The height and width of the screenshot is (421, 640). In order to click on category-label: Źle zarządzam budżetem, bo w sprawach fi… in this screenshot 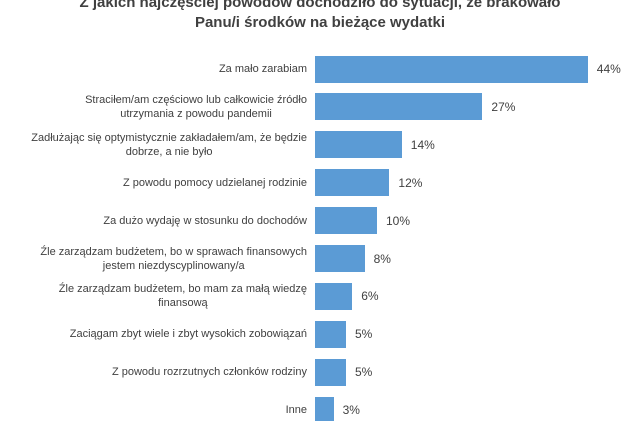, I will do `click(153, 259)`.